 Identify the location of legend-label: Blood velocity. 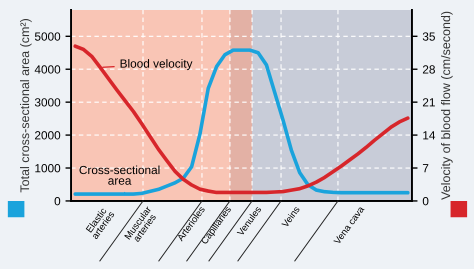
(156, 64).